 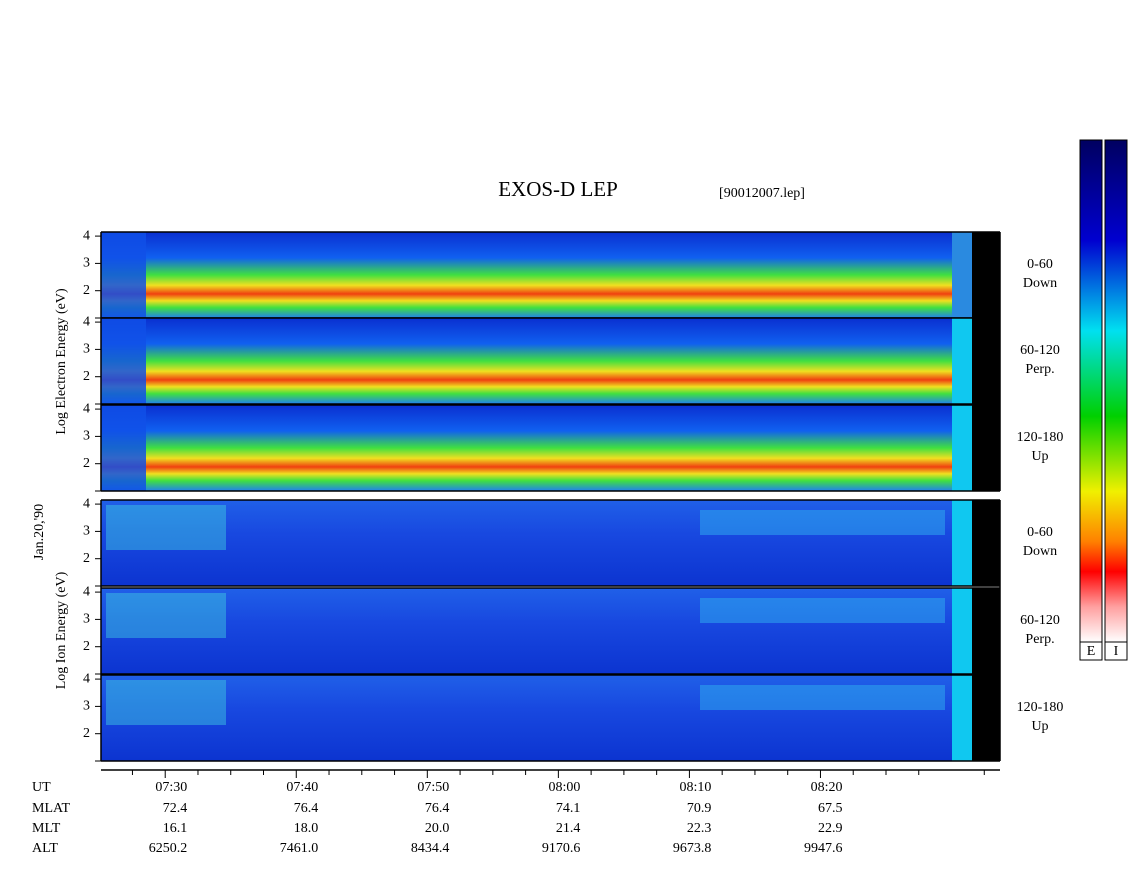 What do you see at coordinates (823, 848) in the screenshot?
I see `orbit-value: 9947.6` at bounding box center [823, 848].